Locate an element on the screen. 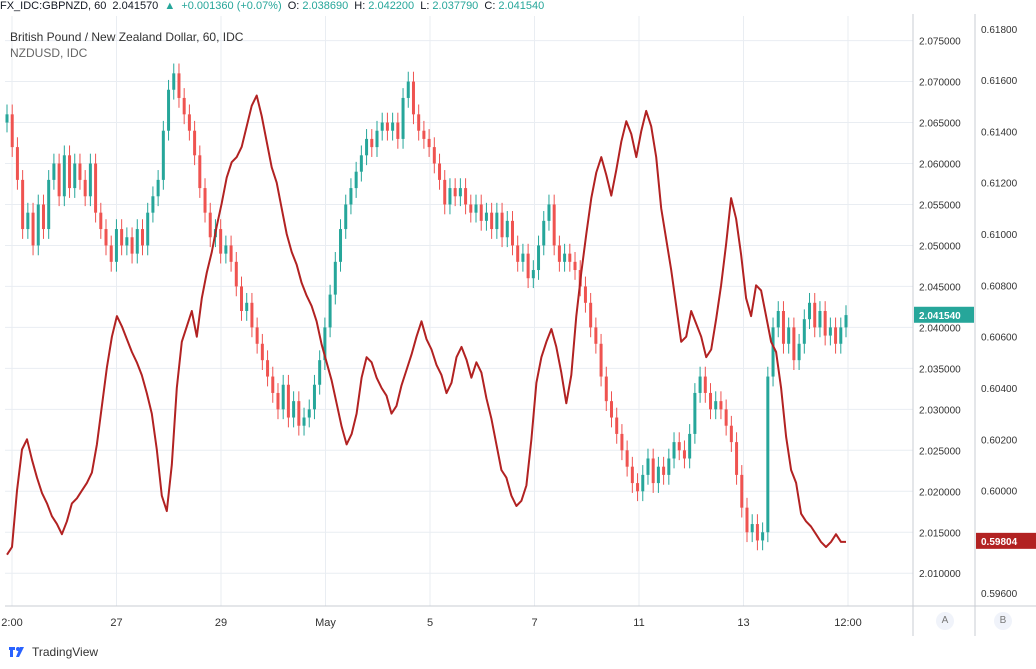 The height and width of the screenshot is (669, 1036). y-tick-label-a: 2.015000 is located at coordinates (940, 533).